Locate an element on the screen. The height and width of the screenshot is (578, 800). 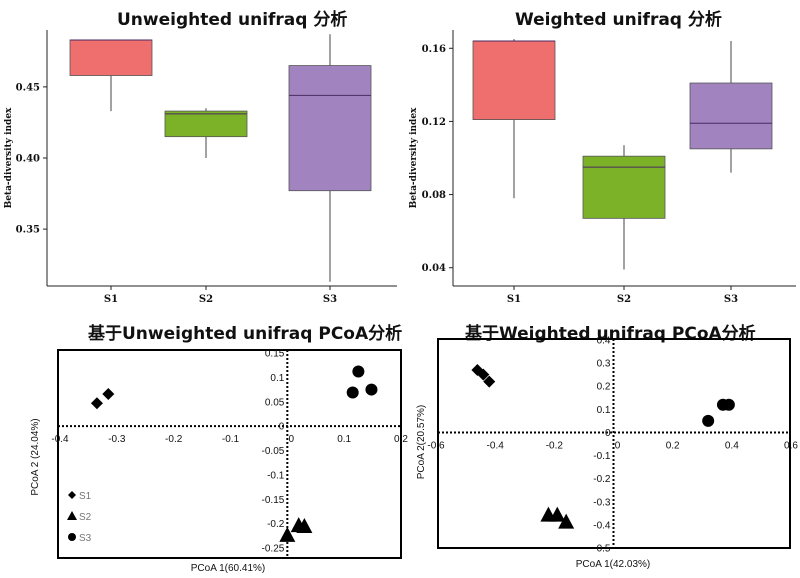
y-axis-title: PCoA 2 (24.04%) is located at coordinates (35, 456).